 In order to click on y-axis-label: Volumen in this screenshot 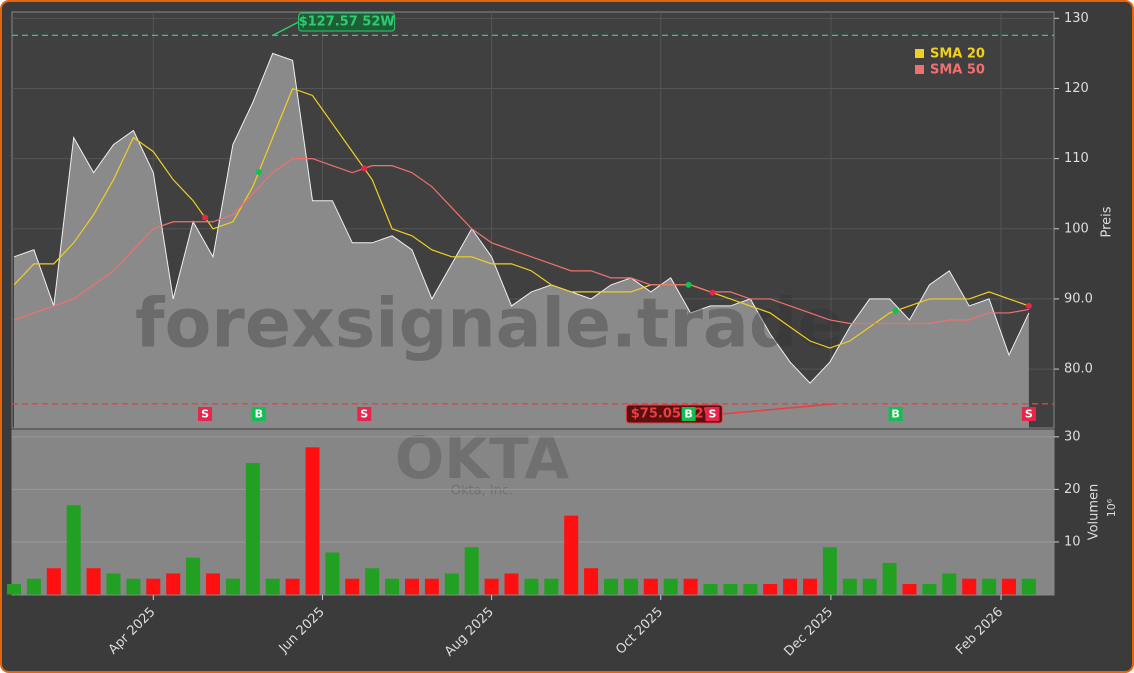, I will do `click(1094, 512)`.